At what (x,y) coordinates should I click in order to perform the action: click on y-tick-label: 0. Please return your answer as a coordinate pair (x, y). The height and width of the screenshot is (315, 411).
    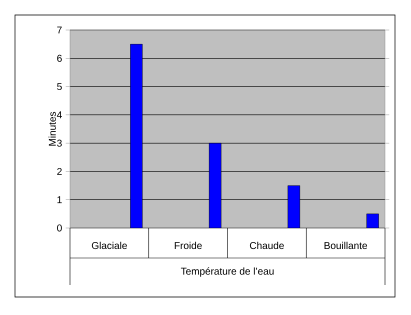
    Looking at the image, I should click on (59, 228).